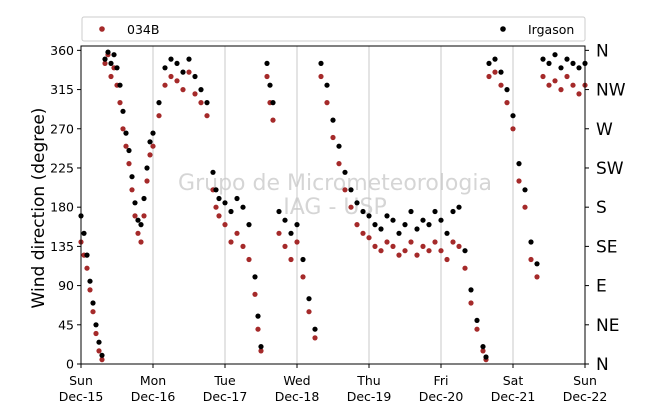  I want to click on y-tick-label: 315, so click(62, 89).